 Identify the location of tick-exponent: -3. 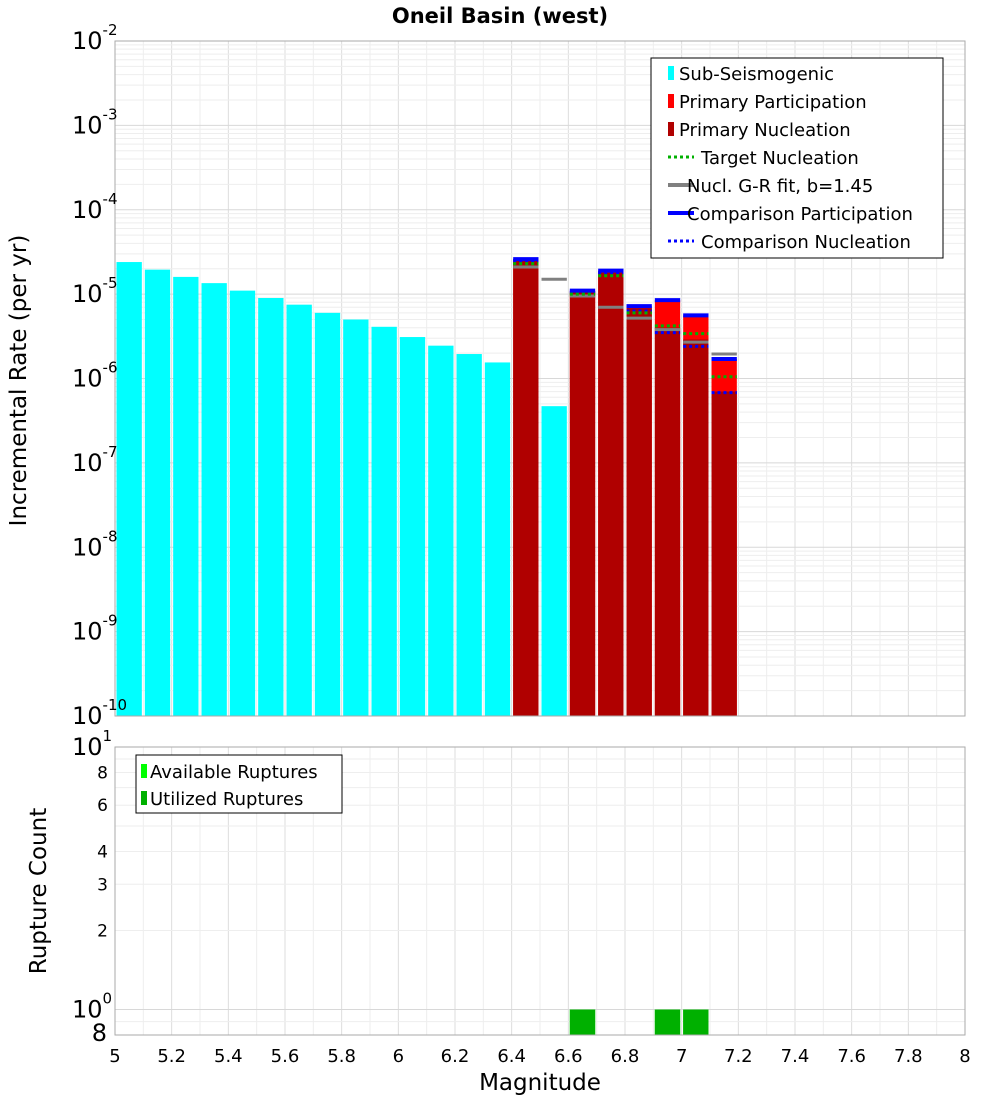
(110, 114).